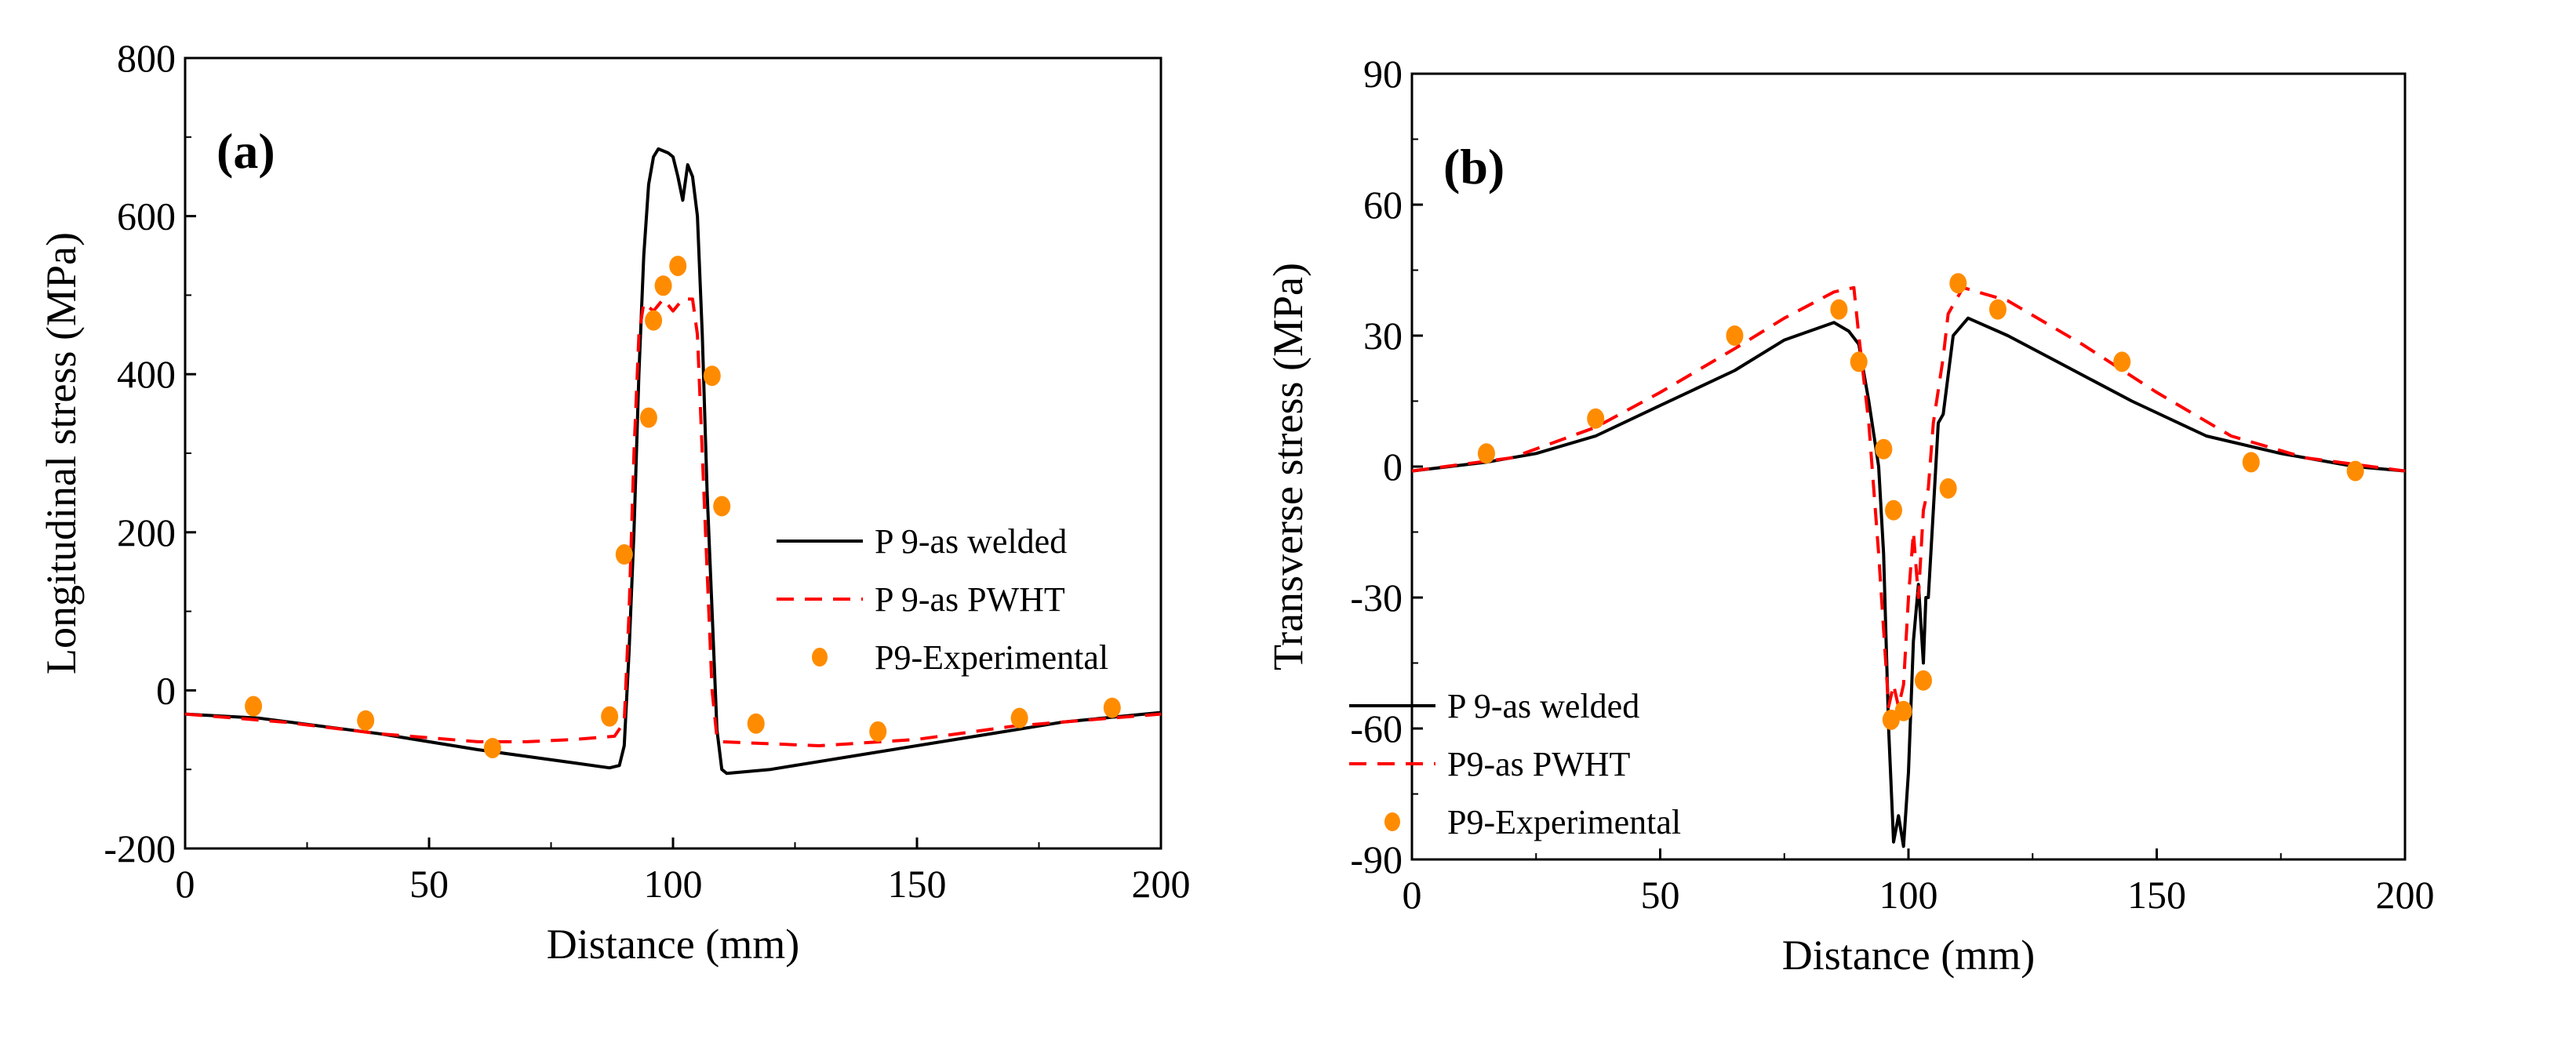  What do you see at coordinates (245, 151) in the screenshot?
I see `panel-label: (a)` at bounding box center [245, 151].